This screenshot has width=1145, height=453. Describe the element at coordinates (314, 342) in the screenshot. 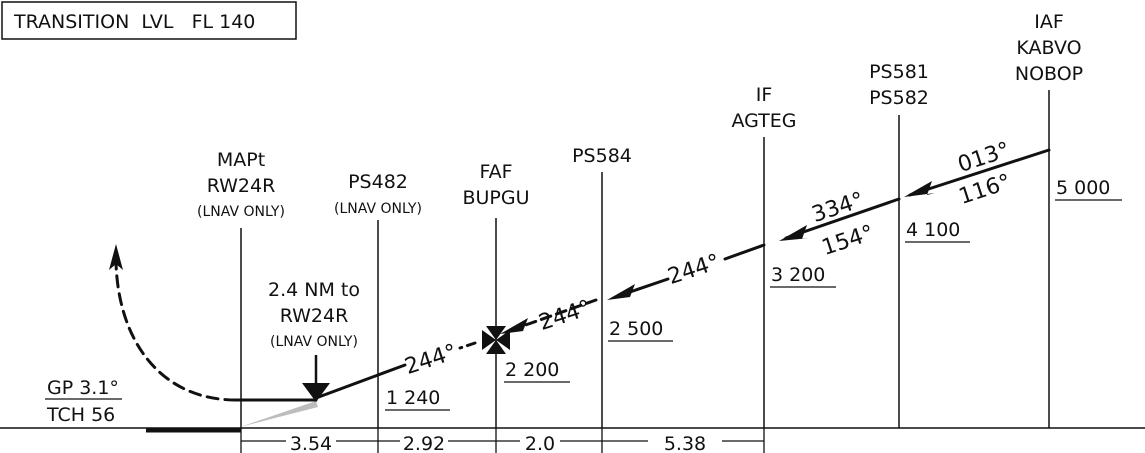

I see `distance-note-3: (LNAV ONLY)` at that location.